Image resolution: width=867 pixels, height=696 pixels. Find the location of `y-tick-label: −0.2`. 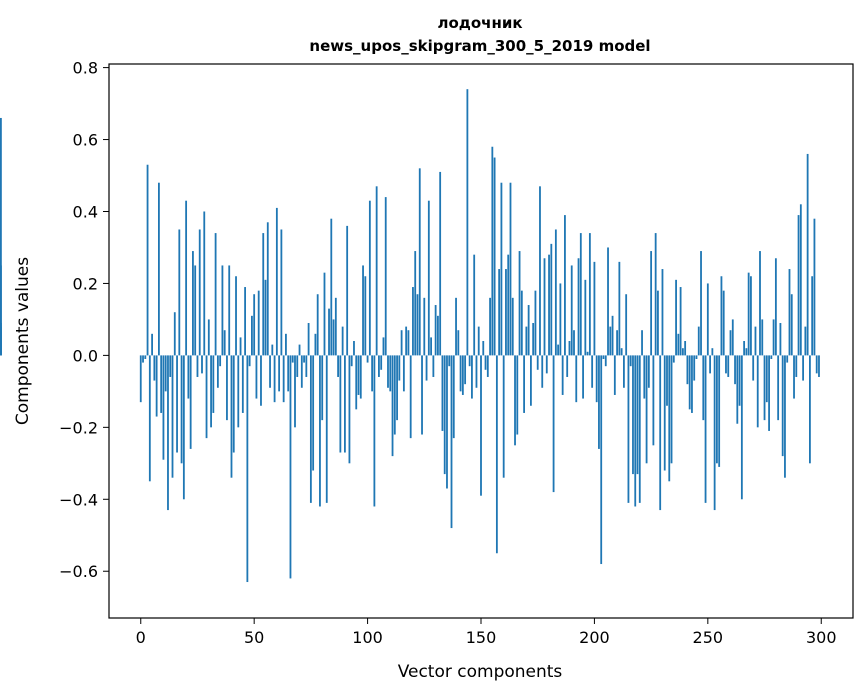

y-tick-label: −0.2 is located at coordinates (78, 427).